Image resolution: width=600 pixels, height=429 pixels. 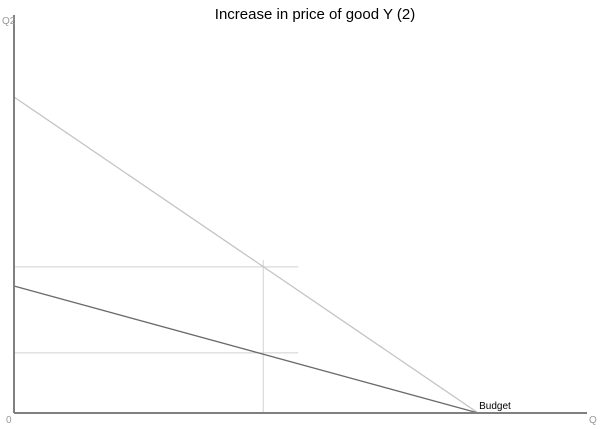 What do you see at coordinates (9, 21) in the screenshot?
I see `y-axis-label: Q2` at bounding box center [9, 21].